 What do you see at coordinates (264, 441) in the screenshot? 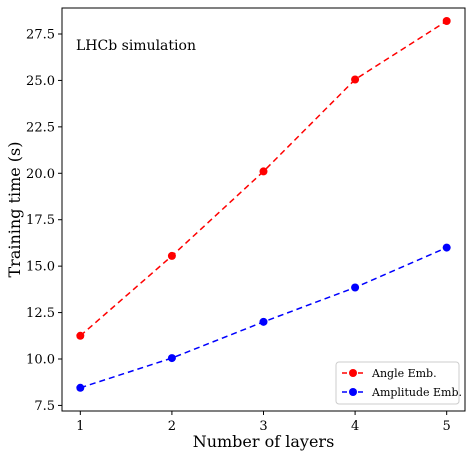
I see `x-axis-label: Number of layers` at bounding box center [264, 441].